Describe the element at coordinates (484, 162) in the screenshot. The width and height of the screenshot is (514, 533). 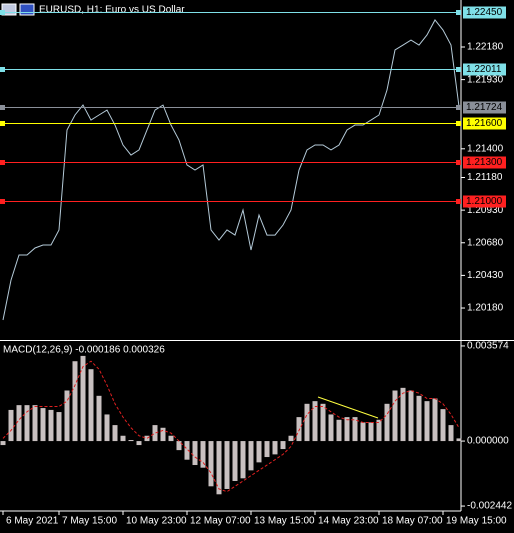
I see `level-label: 1.21300` at that location.